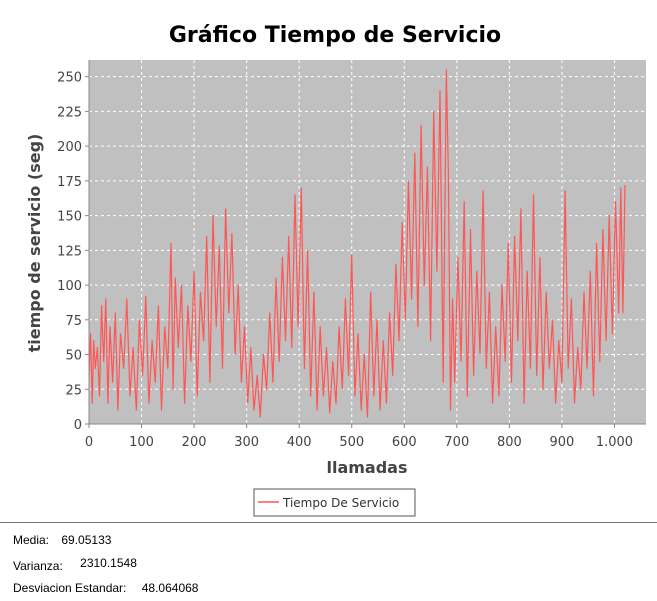  Describe the element at coordinates (69, 251) in the screenshot. I see `y-tick-label: 125` at that location.